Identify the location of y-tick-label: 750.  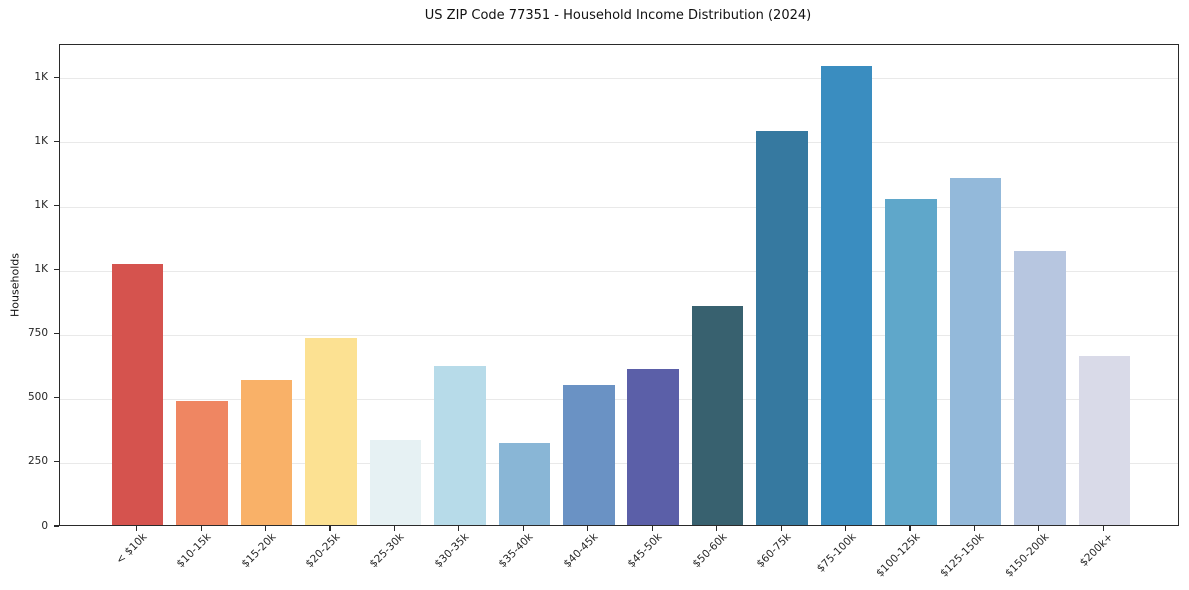
(37, 333).